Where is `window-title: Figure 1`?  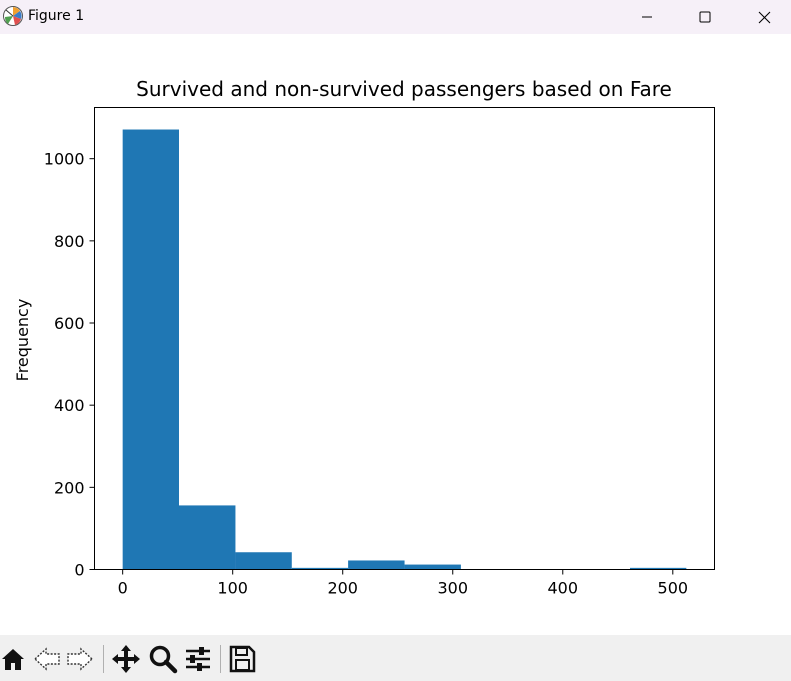 window-title: Figure 1 is located at coordinates (56, 16).